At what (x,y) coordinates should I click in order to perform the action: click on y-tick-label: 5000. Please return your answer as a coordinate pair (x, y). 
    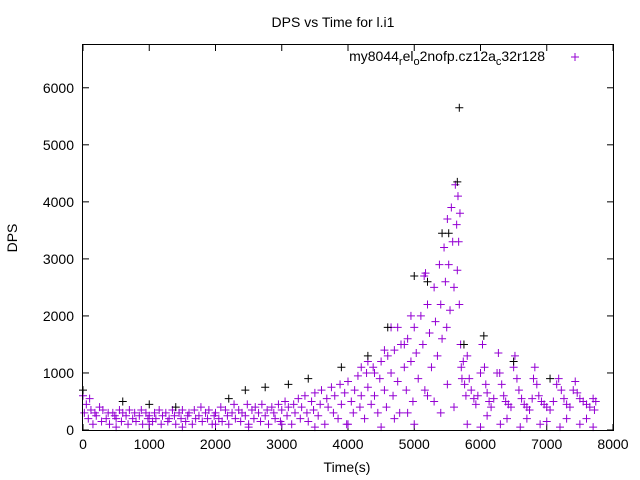
    Looking at the image, I should click on (58, 145).